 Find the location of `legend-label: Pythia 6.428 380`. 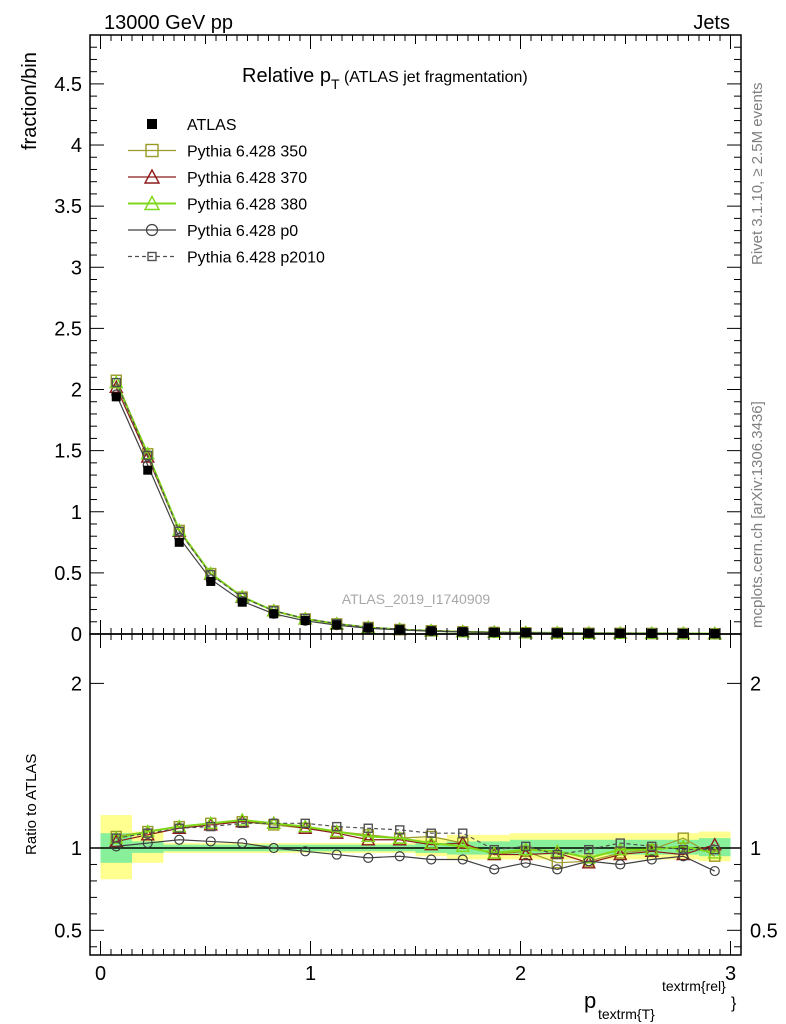

legend-label: Pythia 6.428 380 is located at coordinates (247, 205).